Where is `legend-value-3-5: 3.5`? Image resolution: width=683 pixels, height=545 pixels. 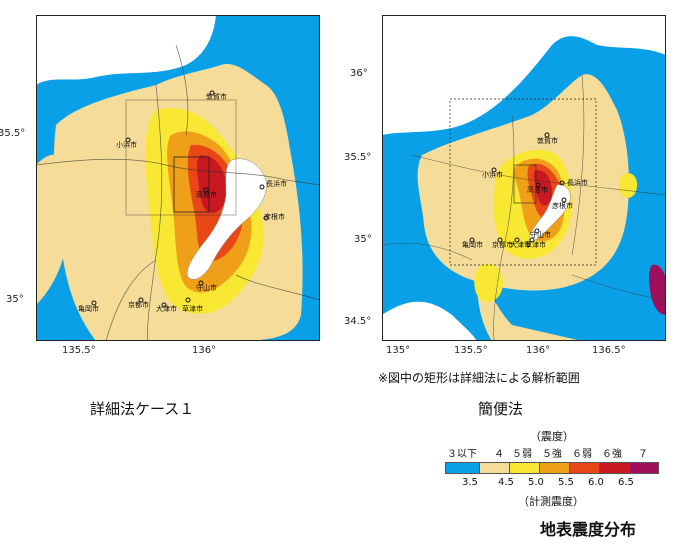
legend-value-3-5: 3.5 is located at coordinates (470, 482).